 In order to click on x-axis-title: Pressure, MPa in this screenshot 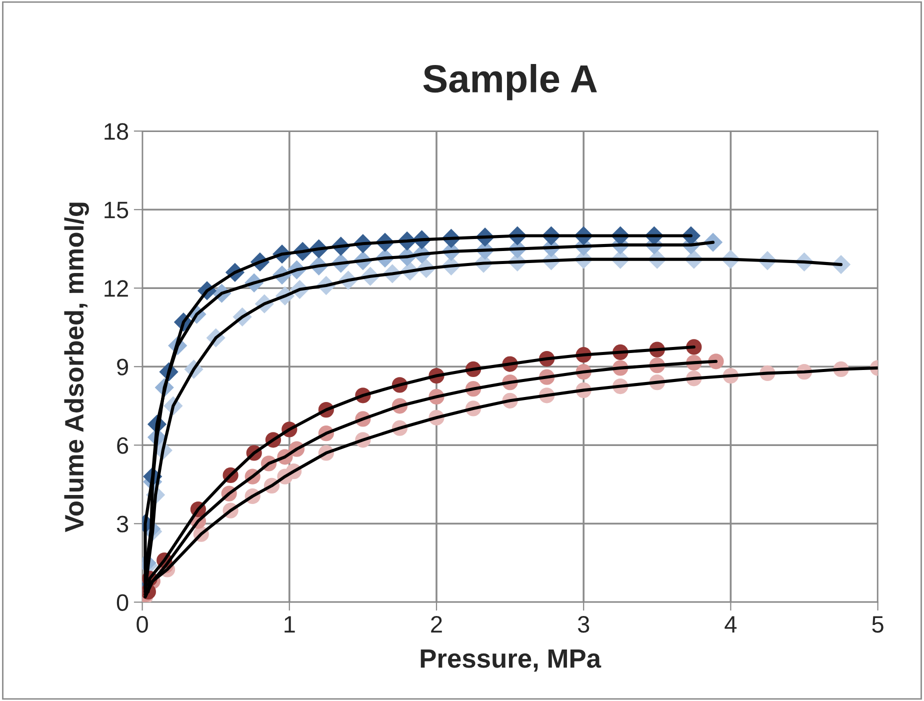, I will do `click(511, 660)`.